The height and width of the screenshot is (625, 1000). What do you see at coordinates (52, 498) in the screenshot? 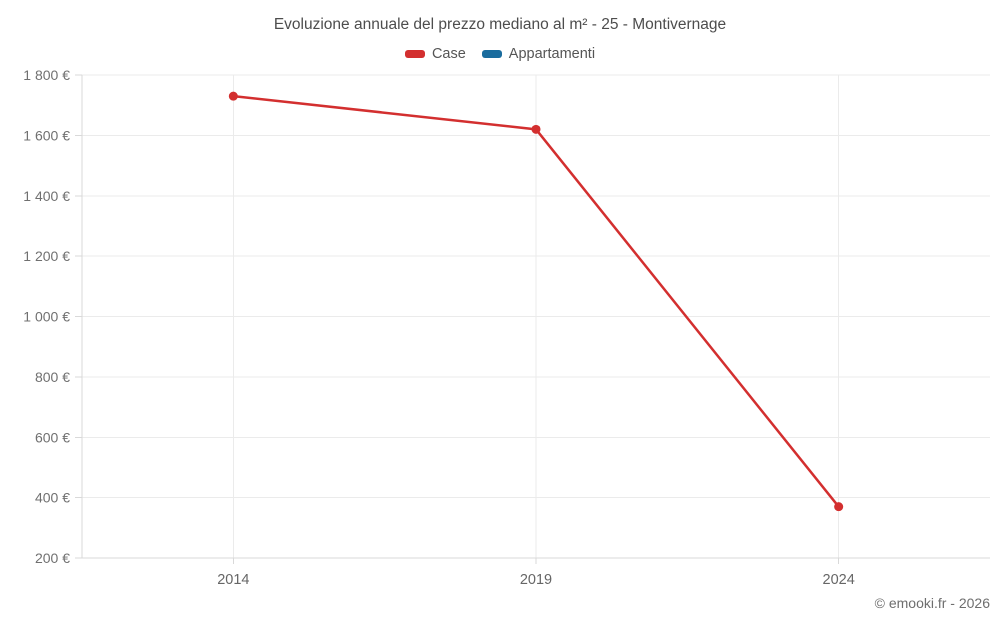
I see `y-tick-label: 400 €` at bounding box center [52, 498].